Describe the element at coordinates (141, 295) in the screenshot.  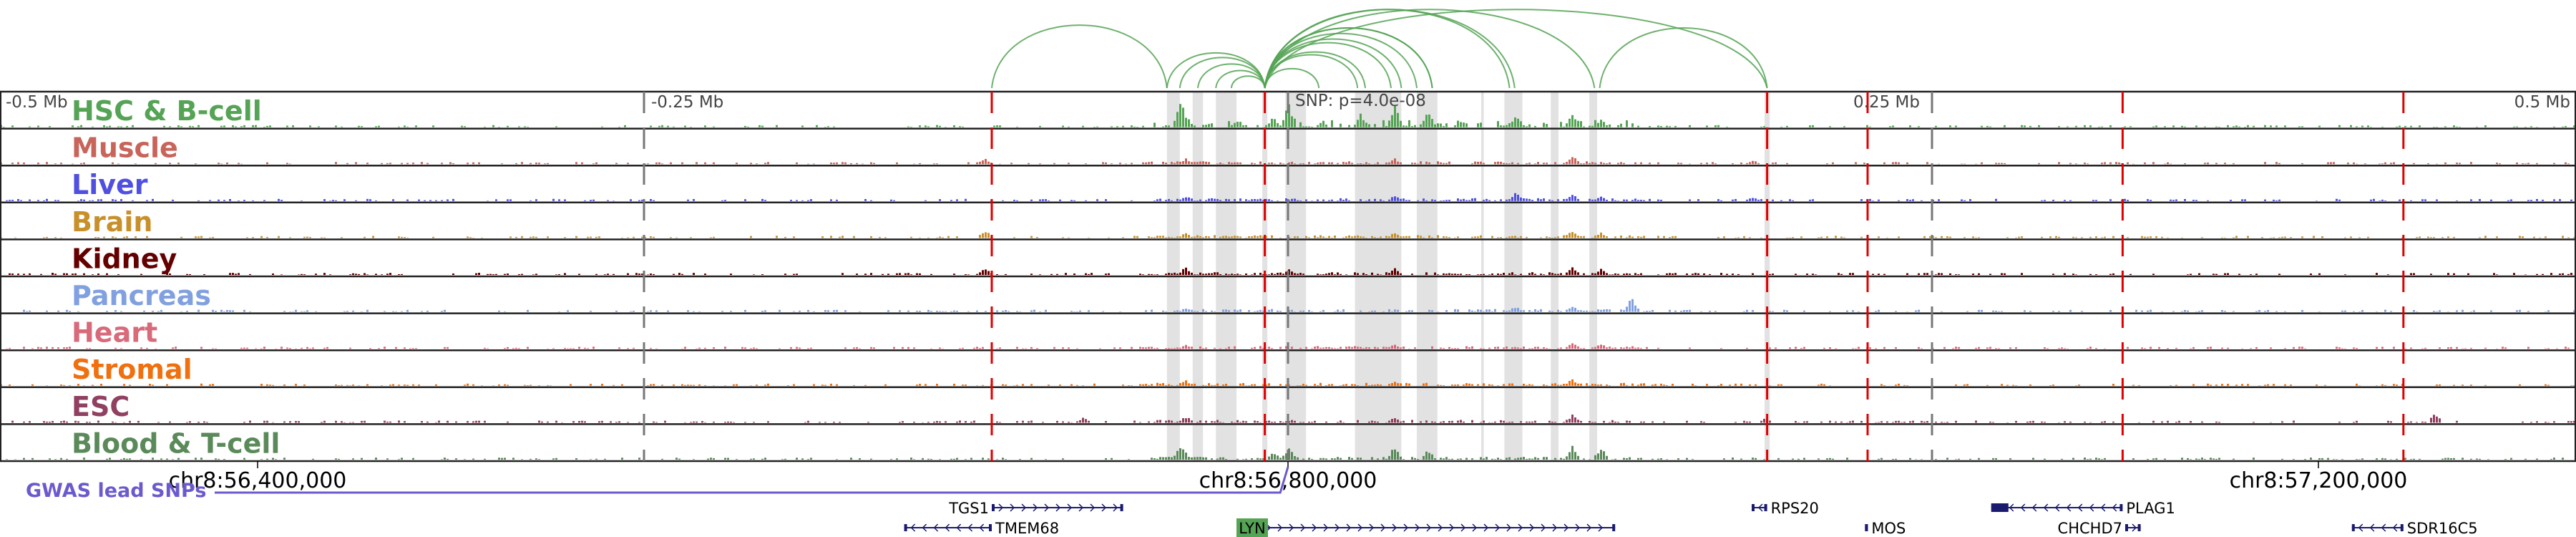
I see `track-label: Pancreas` at that location.